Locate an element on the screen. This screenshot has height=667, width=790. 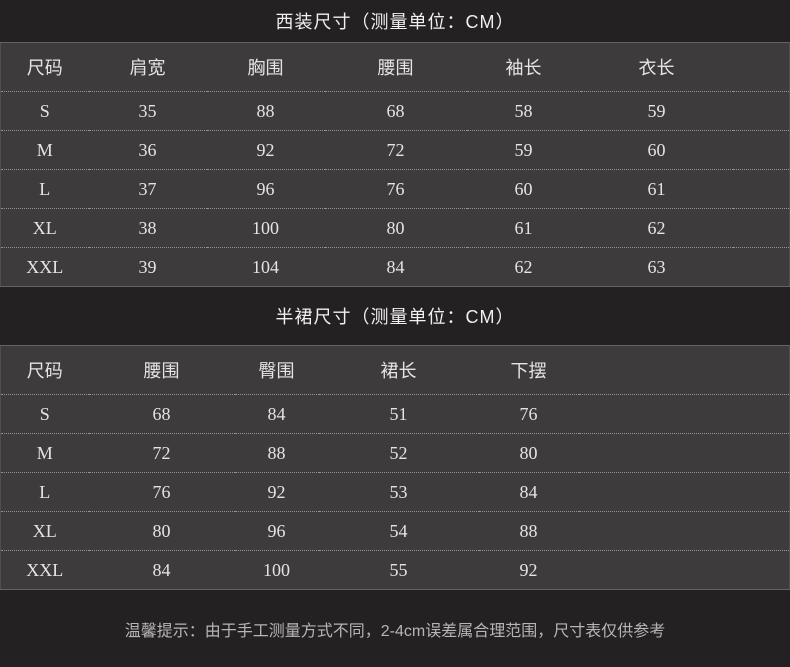
value-cell: 51 is located at coordinates (398, 414).